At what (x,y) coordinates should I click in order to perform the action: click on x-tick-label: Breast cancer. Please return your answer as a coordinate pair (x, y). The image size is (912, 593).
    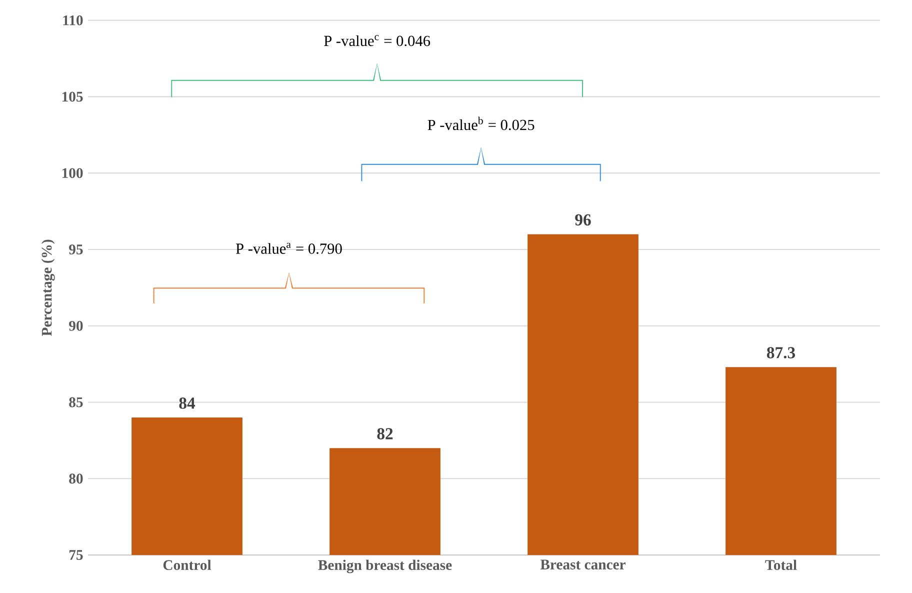
    Looking at the image, I should click on (583, 565).